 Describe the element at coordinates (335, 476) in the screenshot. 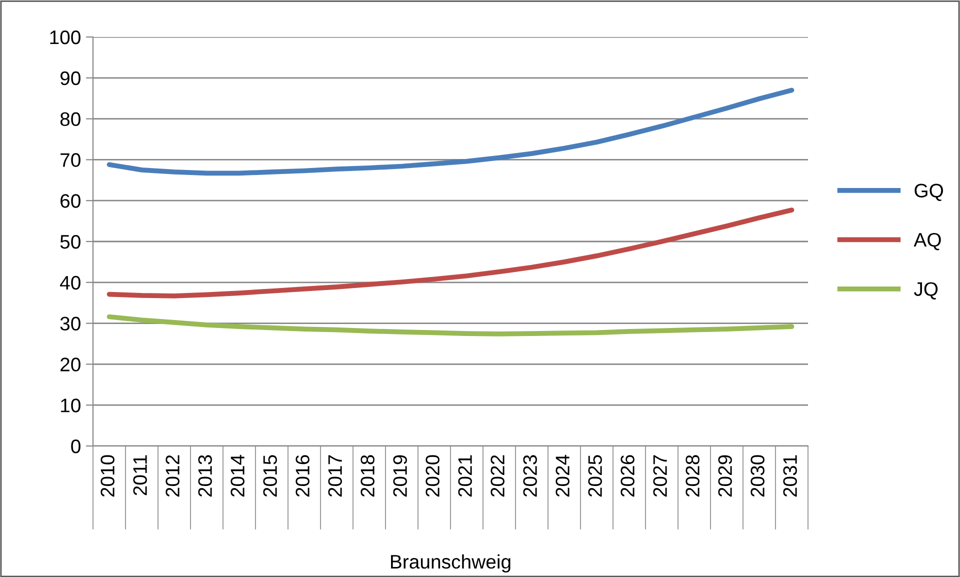

I see `x-tick-label: 2017` at that location.